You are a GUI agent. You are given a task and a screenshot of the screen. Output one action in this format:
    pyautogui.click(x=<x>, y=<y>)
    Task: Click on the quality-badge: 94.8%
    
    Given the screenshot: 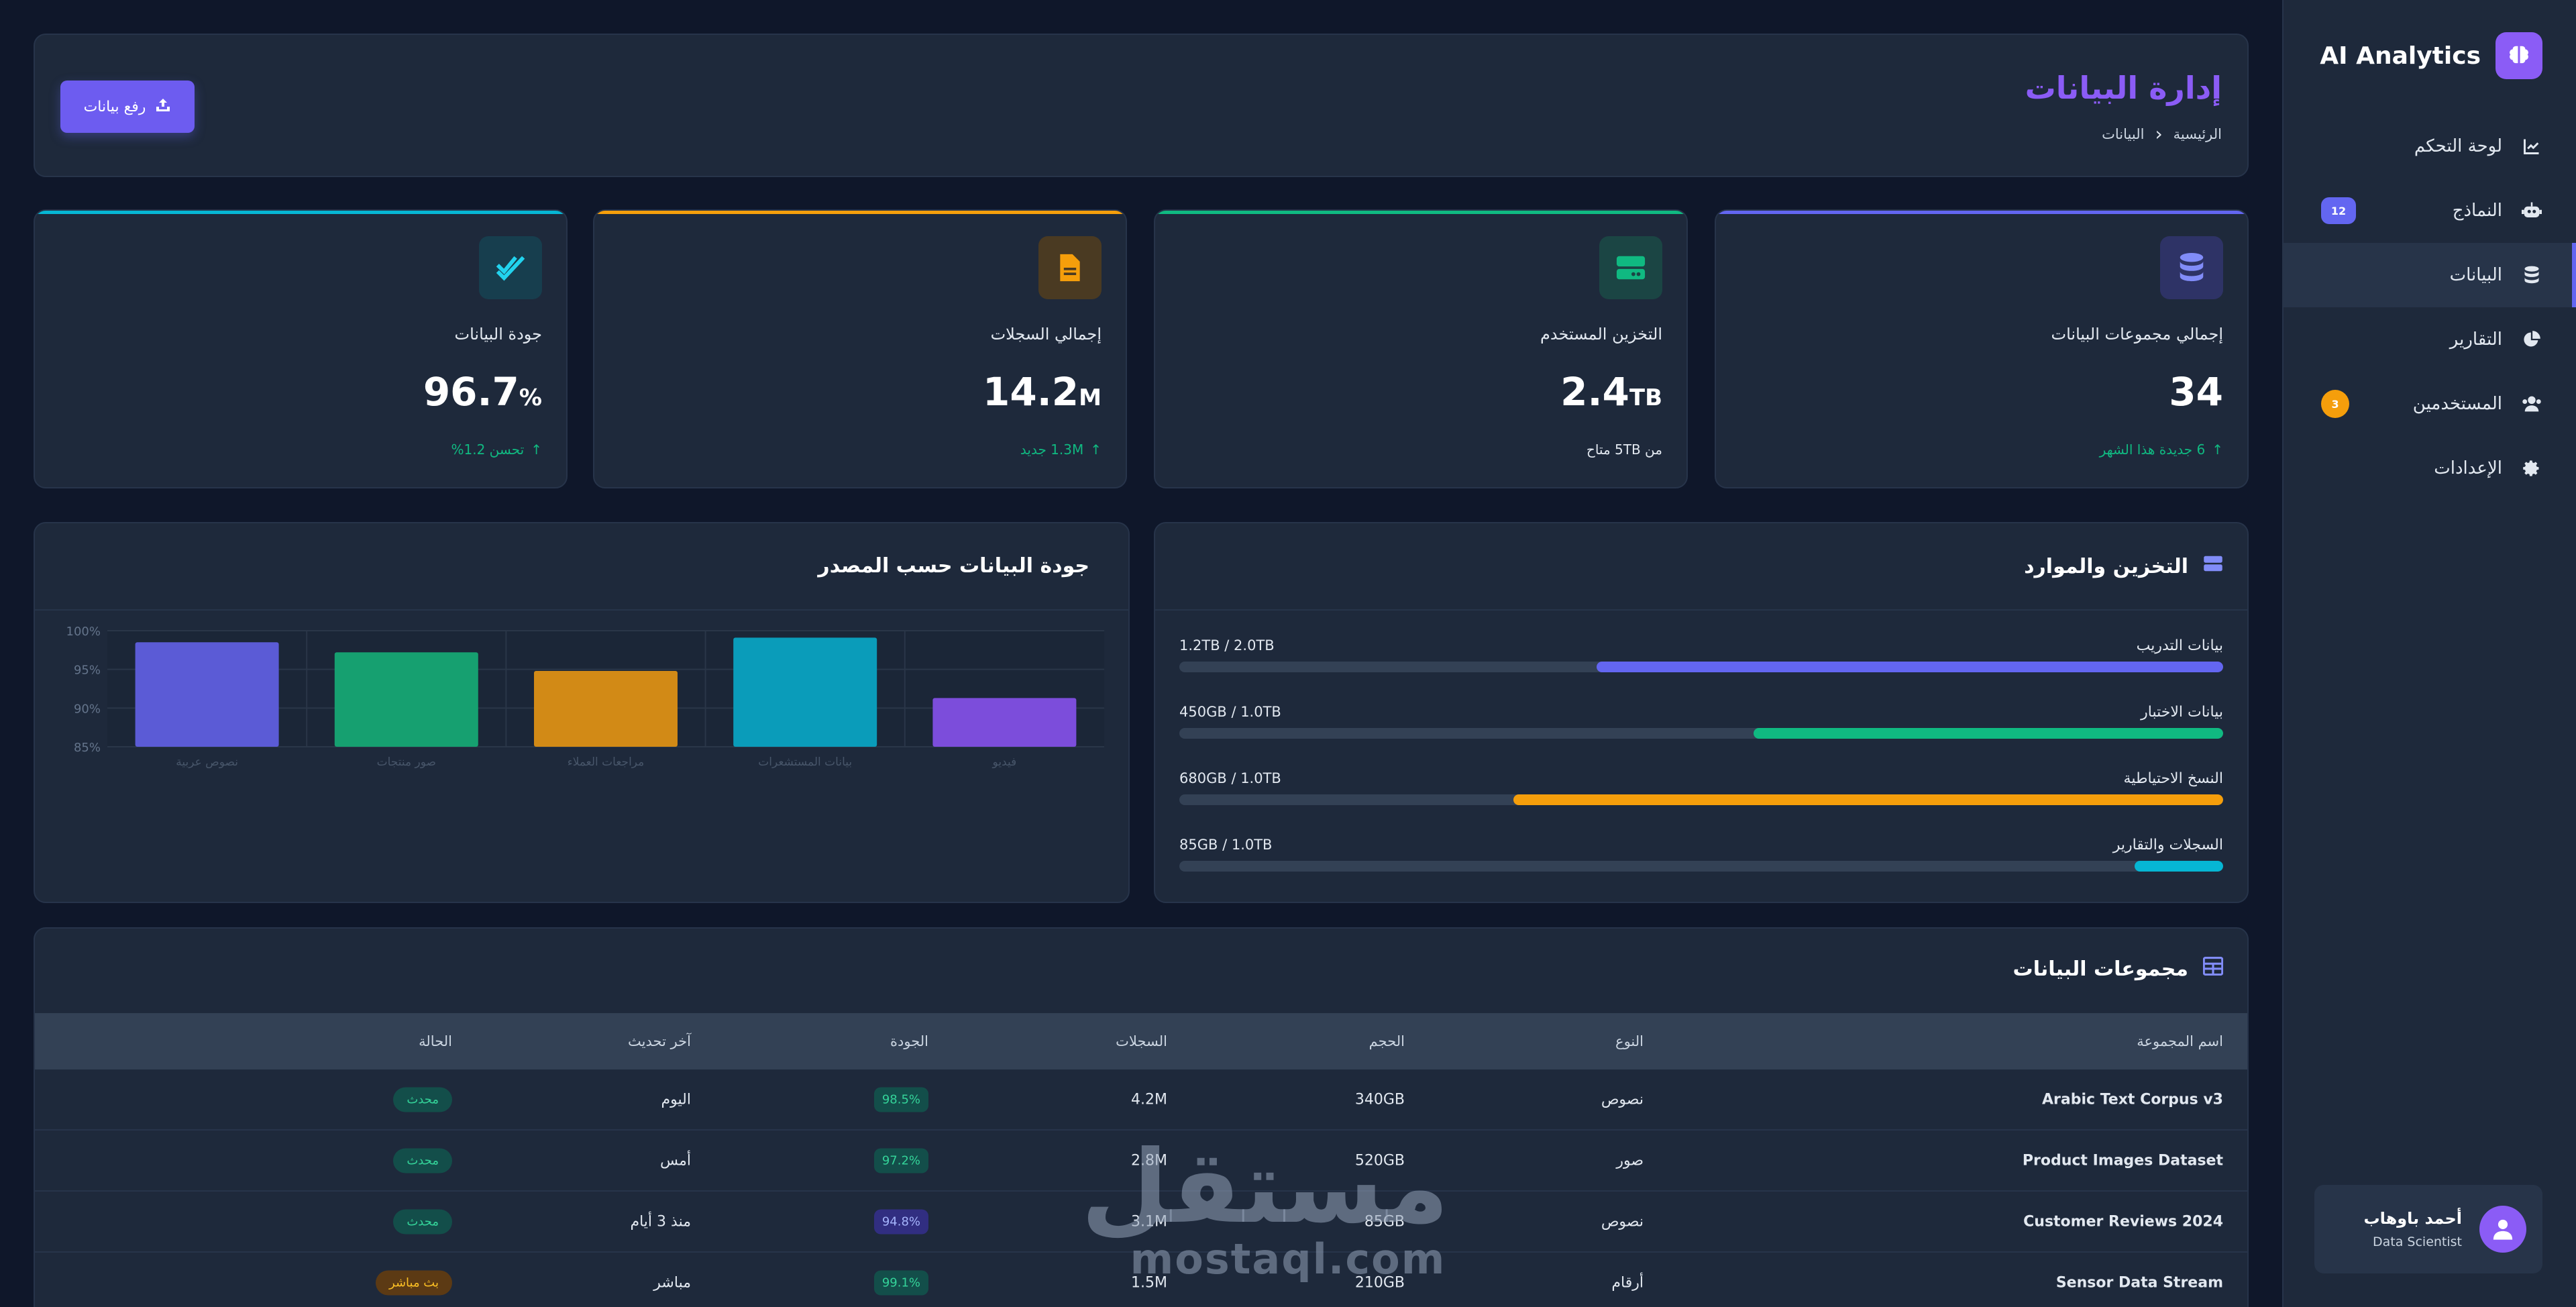 What is the action you would take?
    pyautogui.click(x=900, y=1221)
    